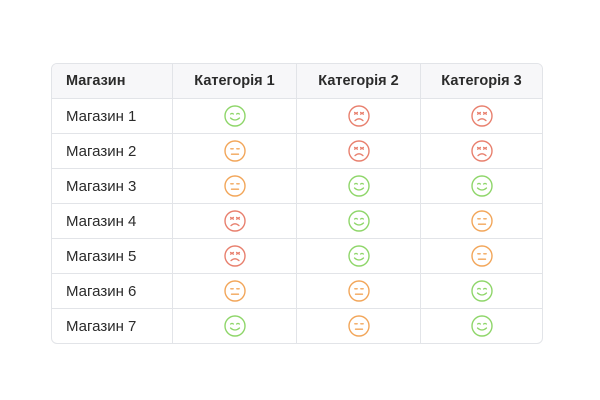 The width and height of the screenshot is (600, 400). Describe the element at coordinates (101, 151) in the screenshot. I see `store-name-cell: Магазин 2` at that location.